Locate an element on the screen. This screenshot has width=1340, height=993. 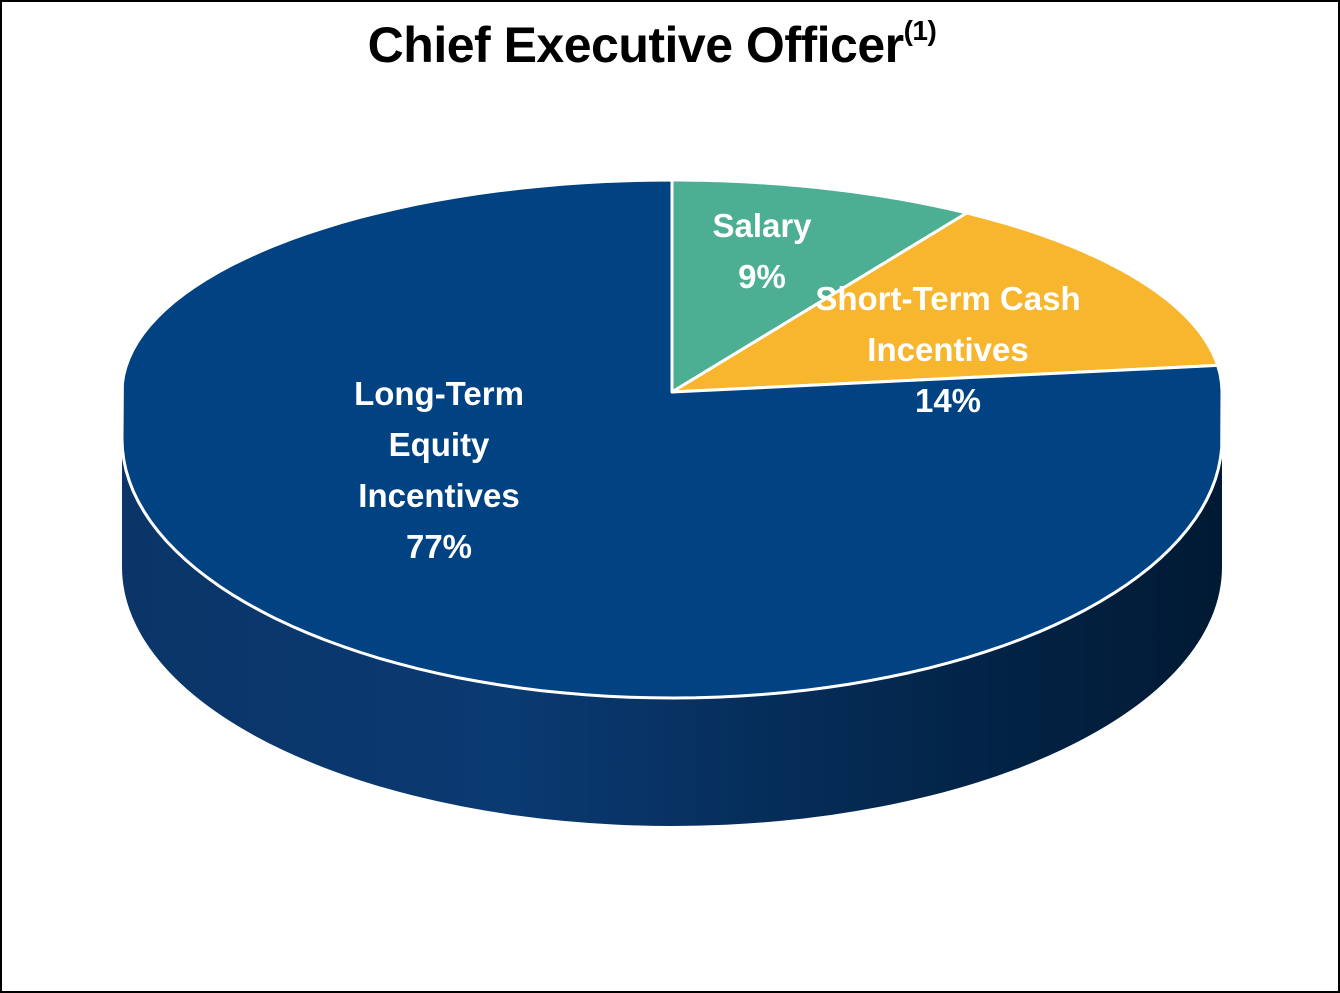
slice-label: 77% is located at coordinates (439, 546).